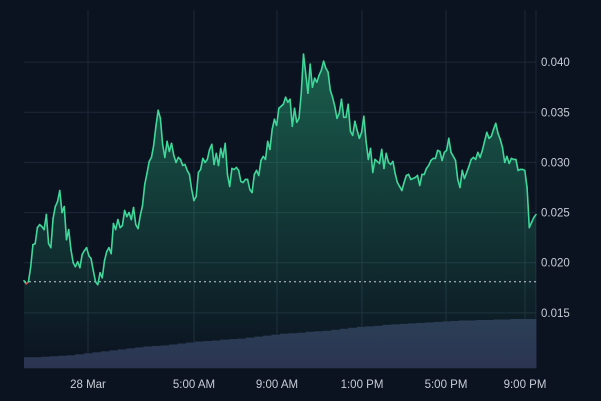 The width and height of the screenshot is (601, 401). I want to click on y-axis: 0.040 0.035 0.030 0.025 0.020 0.015, so click(555, 188).